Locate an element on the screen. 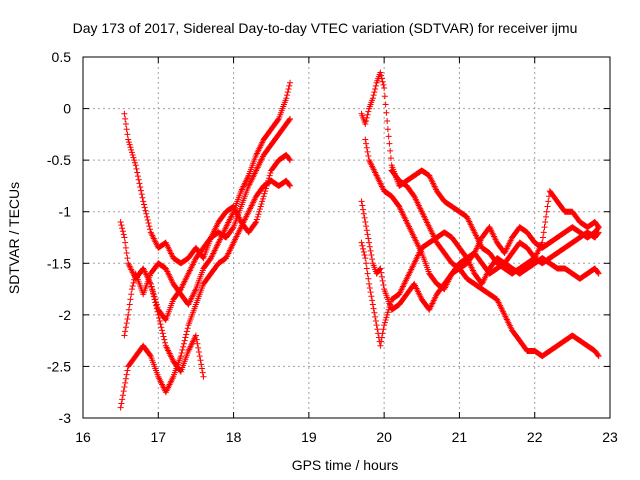  x-tick-label: 19 is located at coordinates (309, 437).